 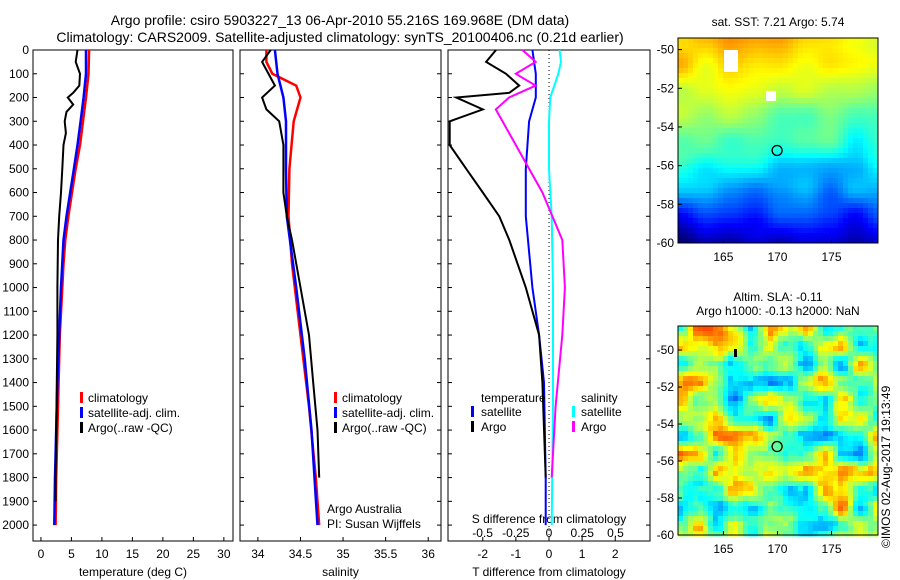 I want to click on diff-xlabel: T difference from climatology, so click(x=549, y=572).